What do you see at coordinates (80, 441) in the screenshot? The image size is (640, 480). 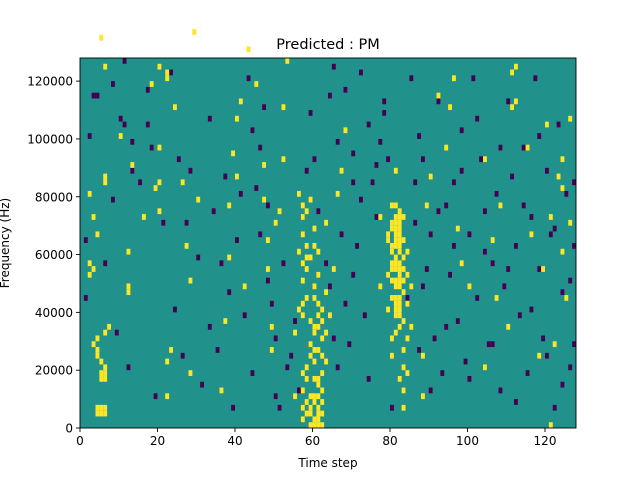 I see `x-tick-label: 0` at bounding box center [80, 441].